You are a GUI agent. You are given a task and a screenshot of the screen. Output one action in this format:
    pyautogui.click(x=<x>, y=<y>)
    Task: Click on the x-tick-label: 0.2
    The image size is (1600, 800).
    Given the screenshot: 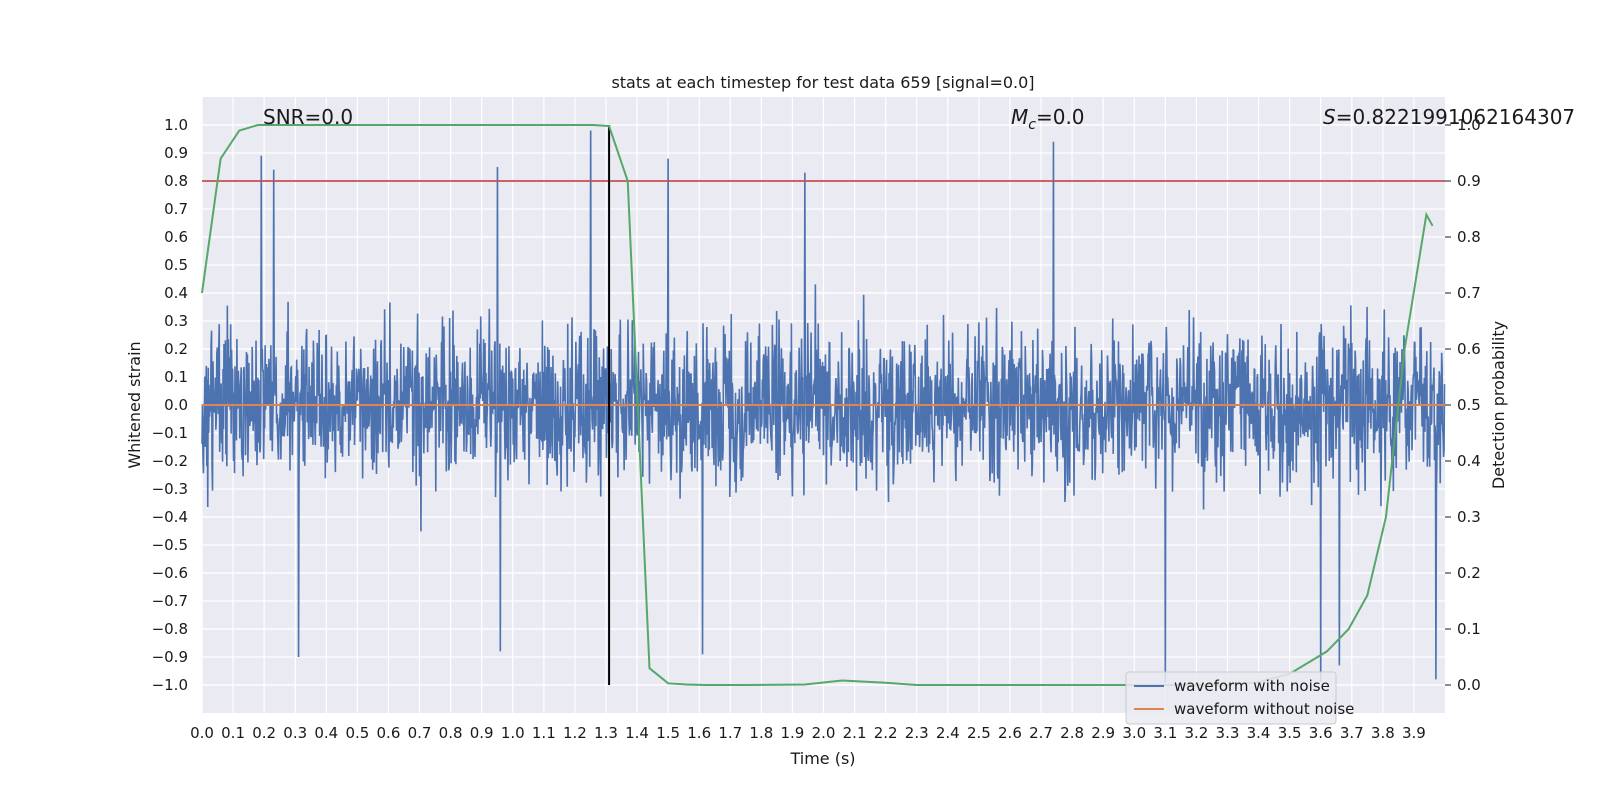 What is the action you would take?
    pyautogui.click(x=264, y=733)
    